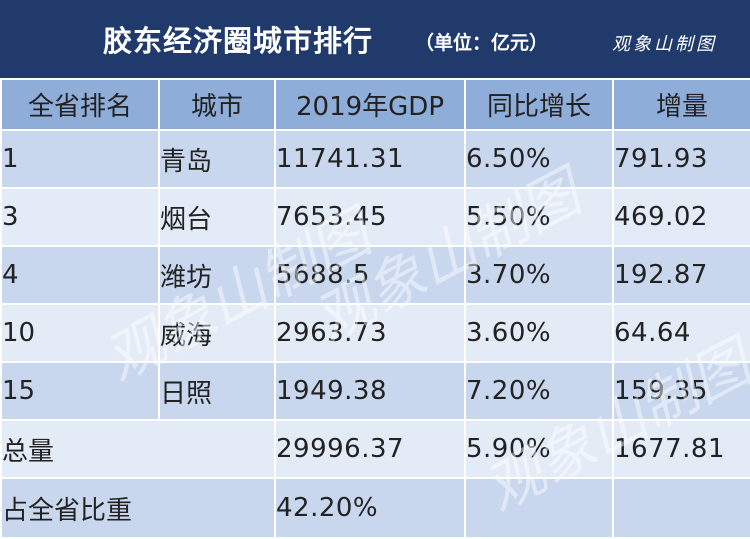 This screenshot has height=539, width=750. I want to click on city-cell: 青岛, so click(217, 159).